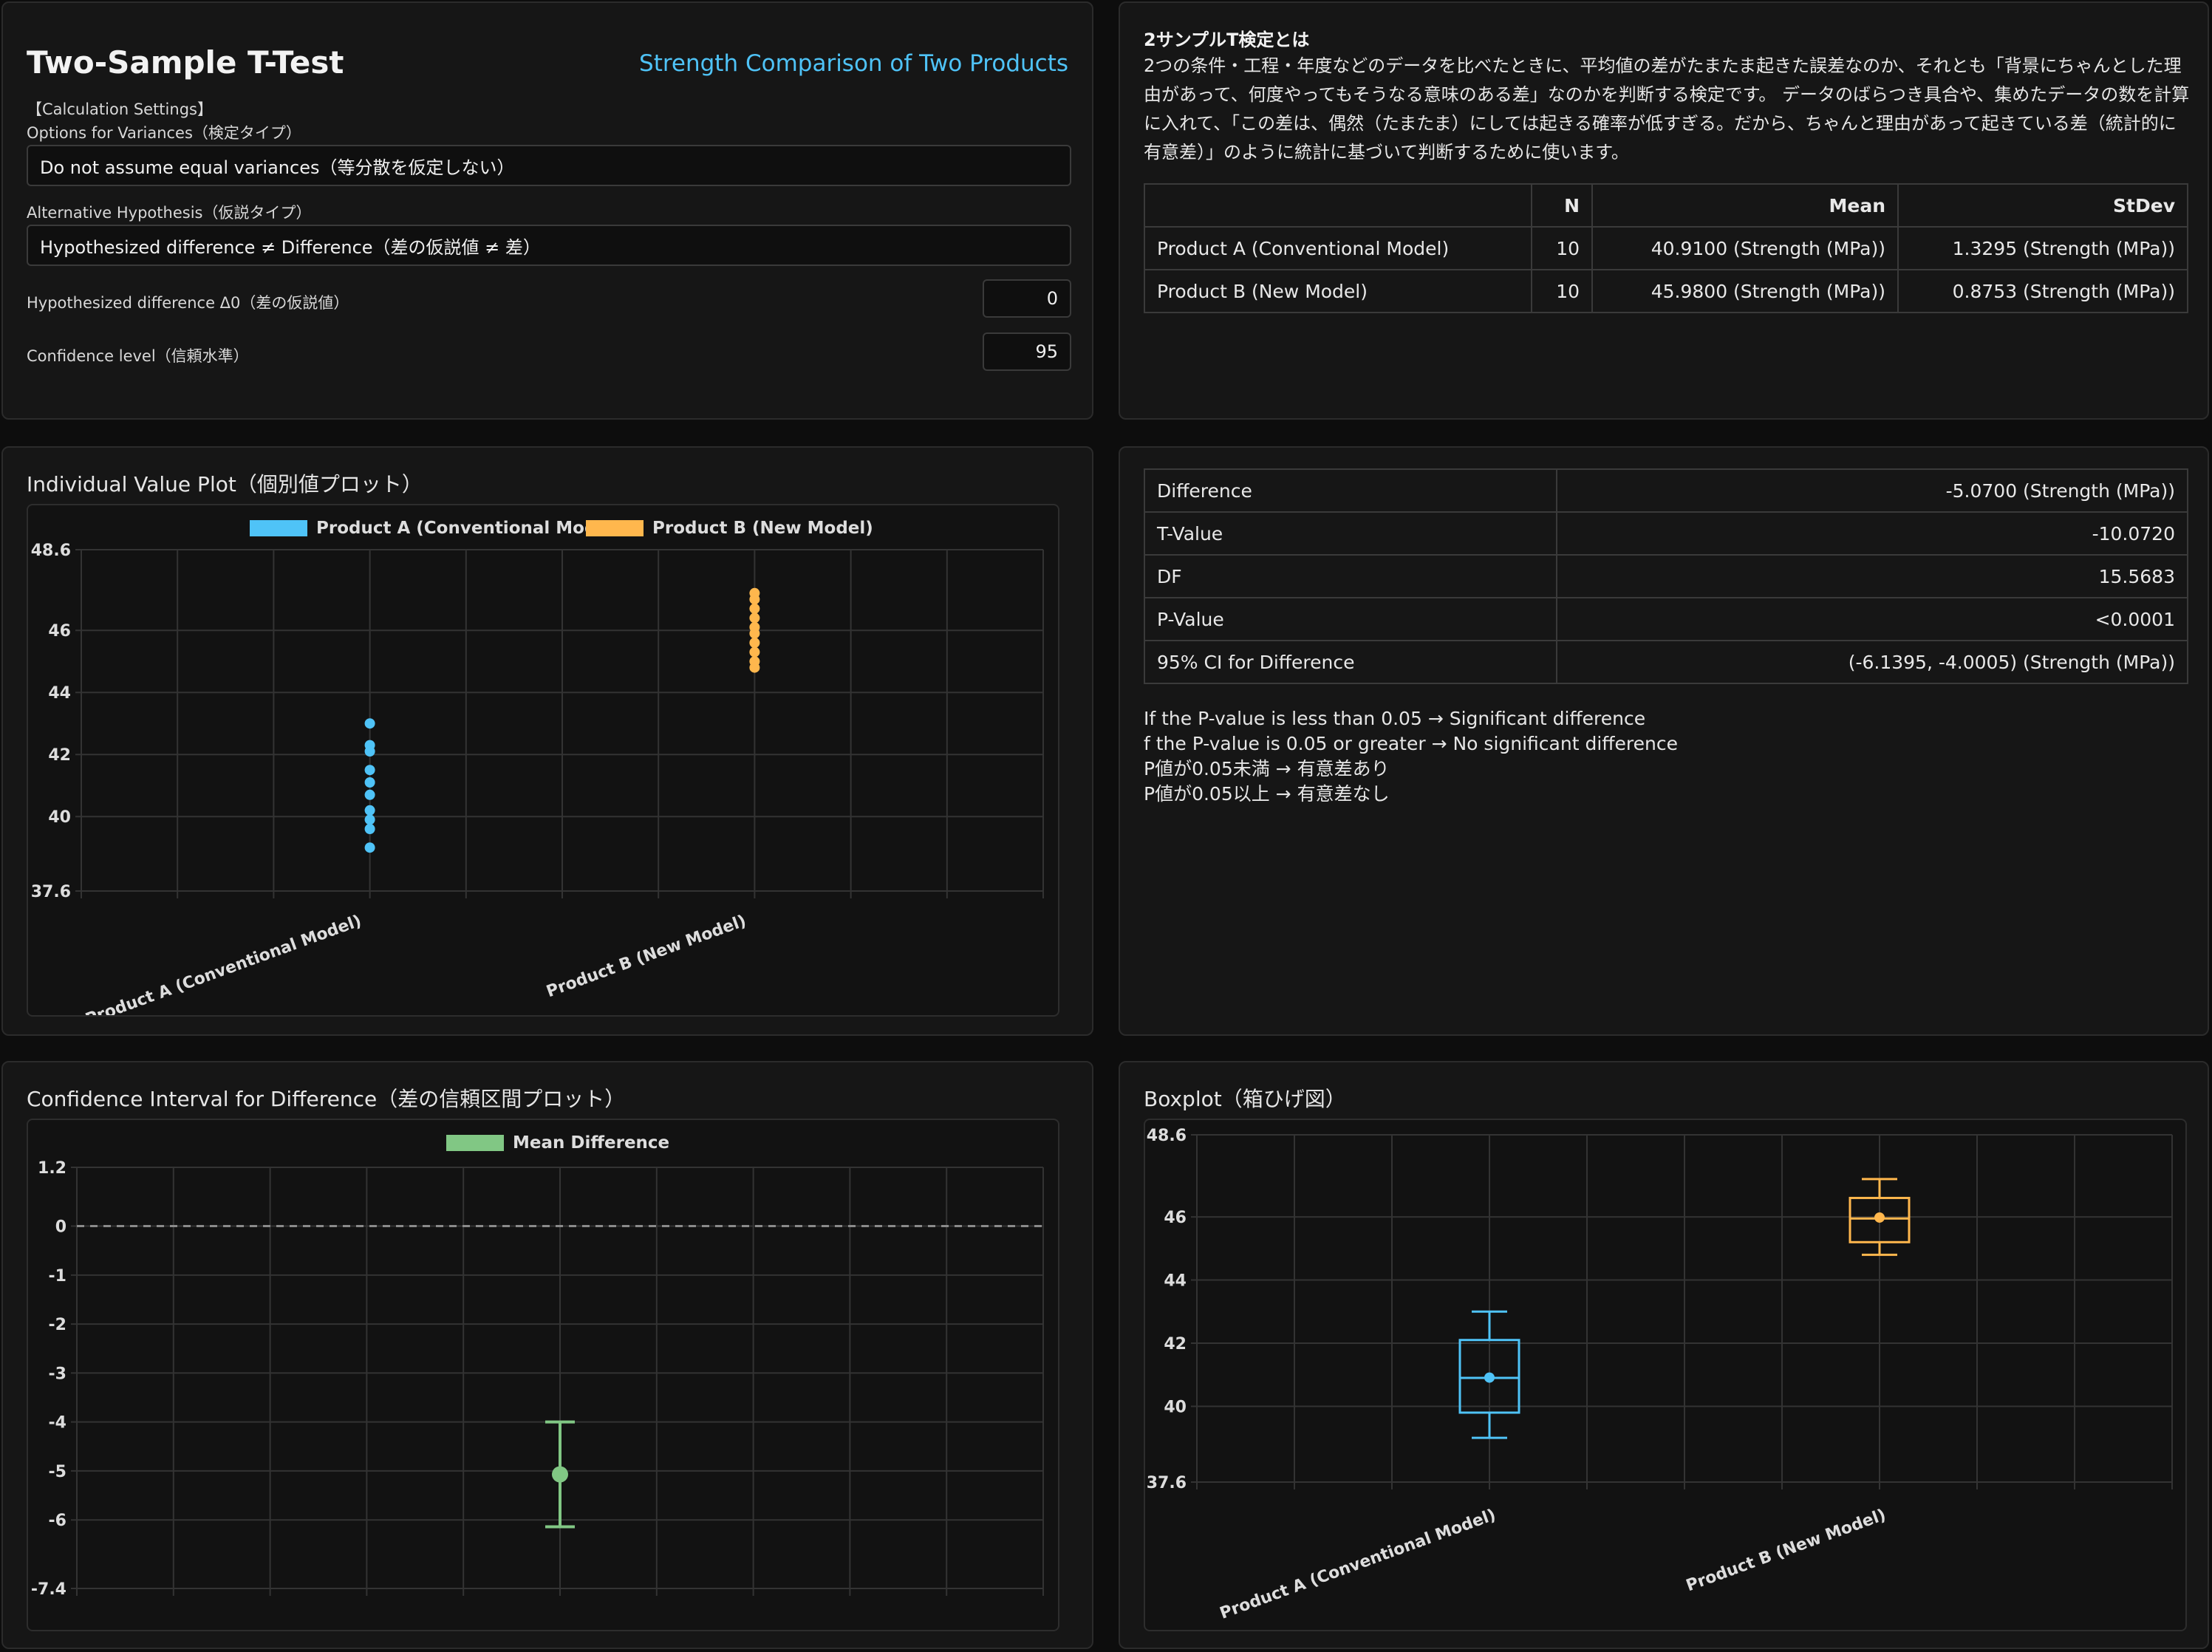 The height and width of the screenshot is (1652, 2212). Describe the element at coordinates (1338, 291) in the screenshot. I see `row-name: Product B (New Model)` at that location.